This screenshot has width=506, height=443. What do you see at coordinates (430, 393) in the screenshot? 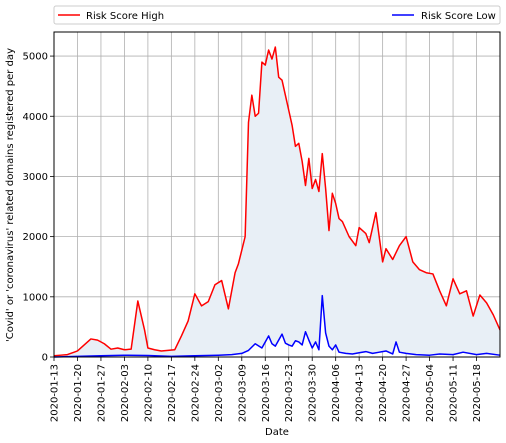
I see `x-tick-label: 2020-05-04` at bounding box center [430, 393].